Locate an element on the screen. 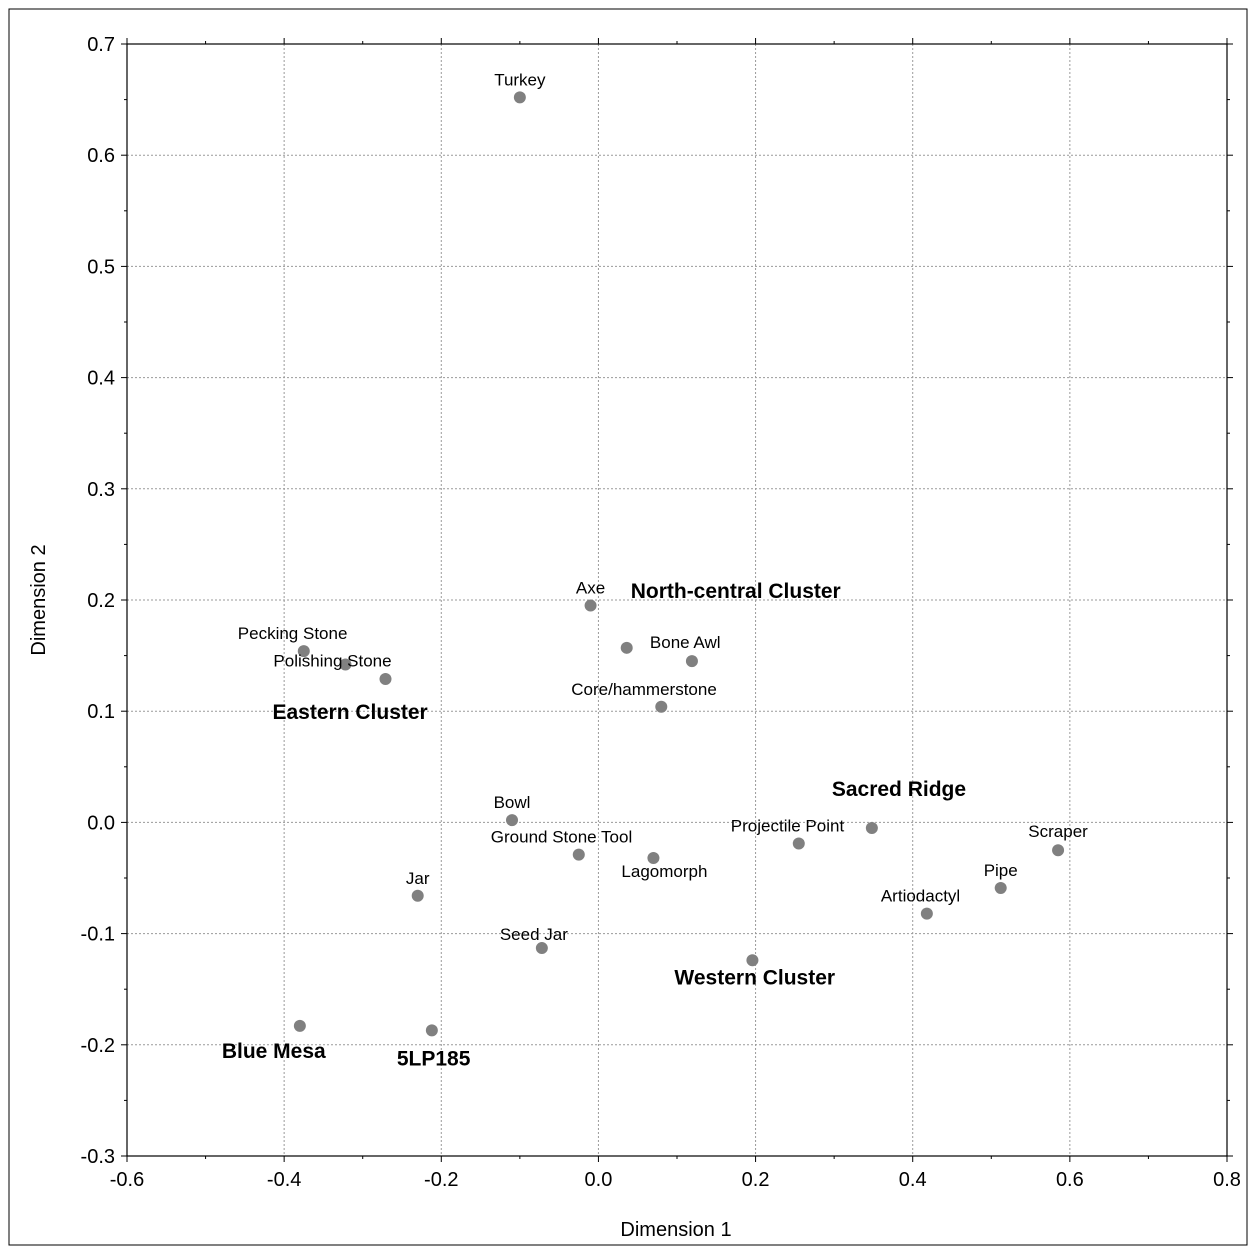 The image size is (1256, 1249). point-blue-mesa is located at coordinates (299, 1025).